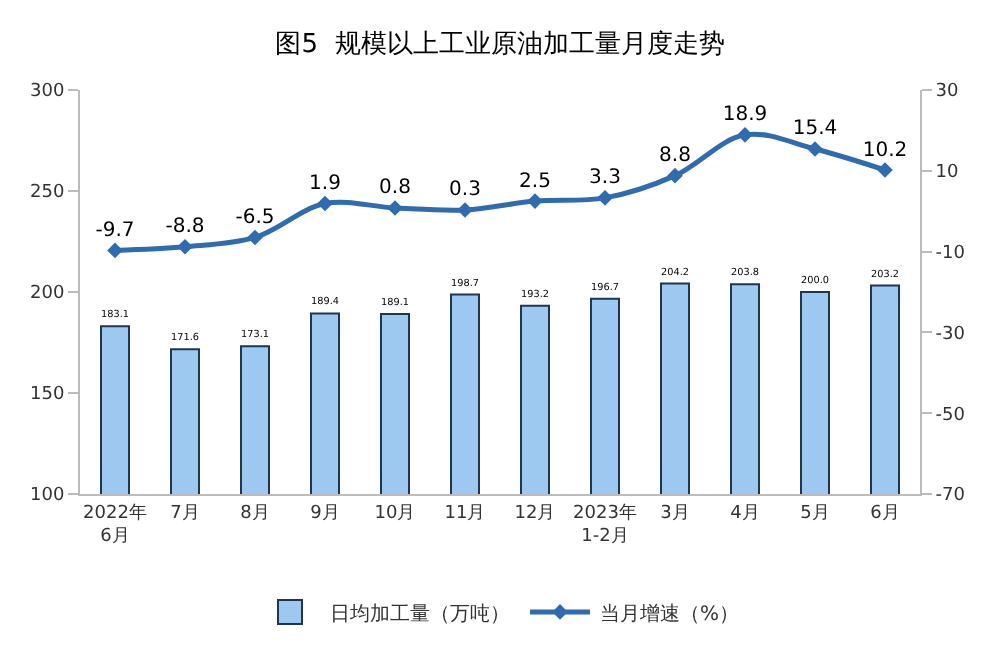  What do you see at coordinates (47, 496) in the screenshot?
I see `y-tick-label: 100` at bounding box center [47, 496].